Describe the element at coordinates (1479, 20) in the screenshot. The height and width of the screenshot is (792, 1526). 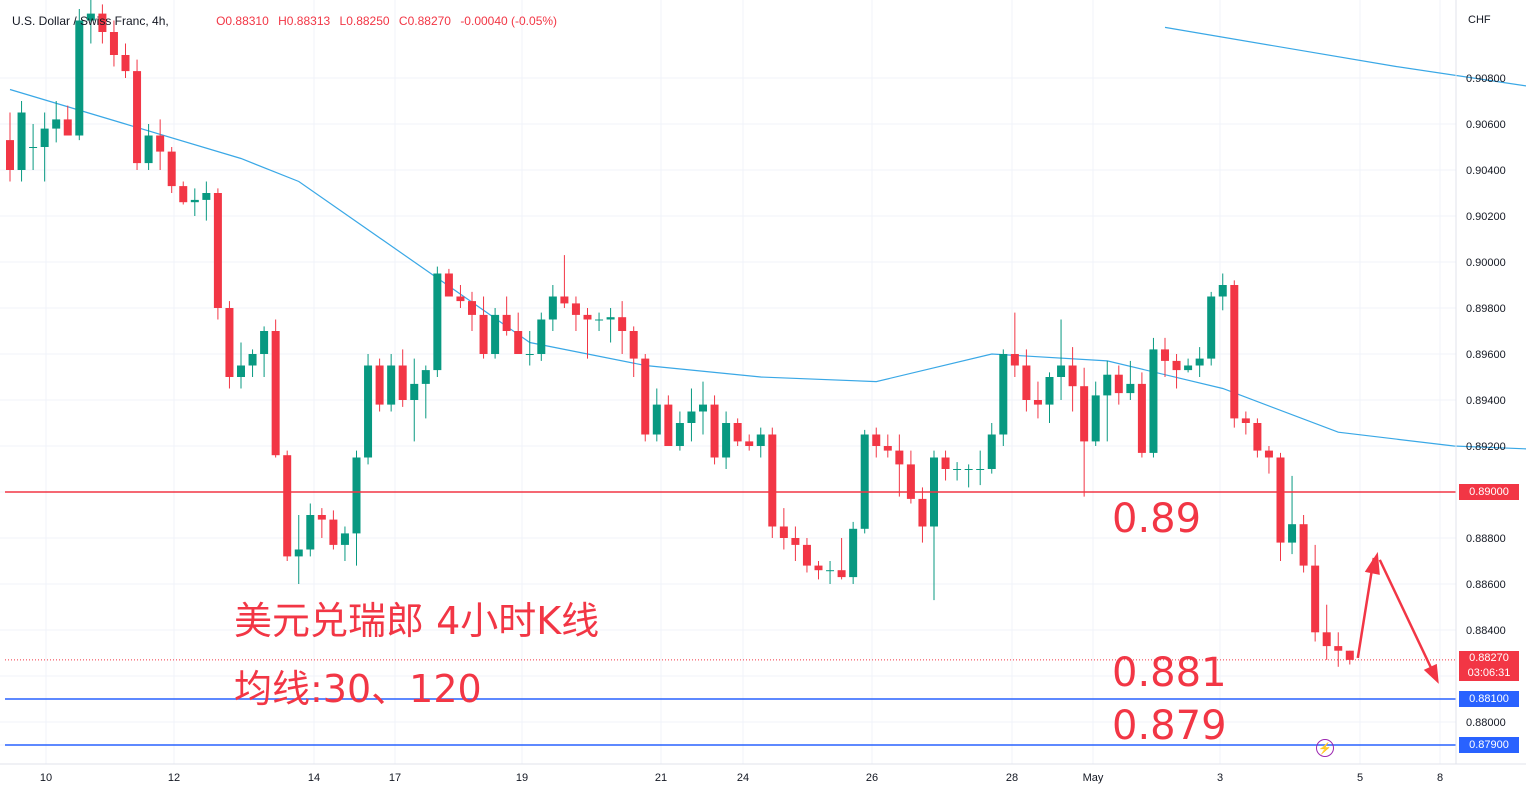
I see `currency-label: CHF` at that location.